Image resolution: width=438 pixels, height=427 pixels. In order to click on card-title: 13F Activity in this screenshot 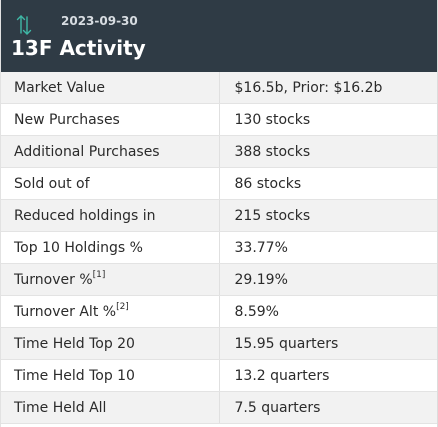, I will do `click(78, 48)`.